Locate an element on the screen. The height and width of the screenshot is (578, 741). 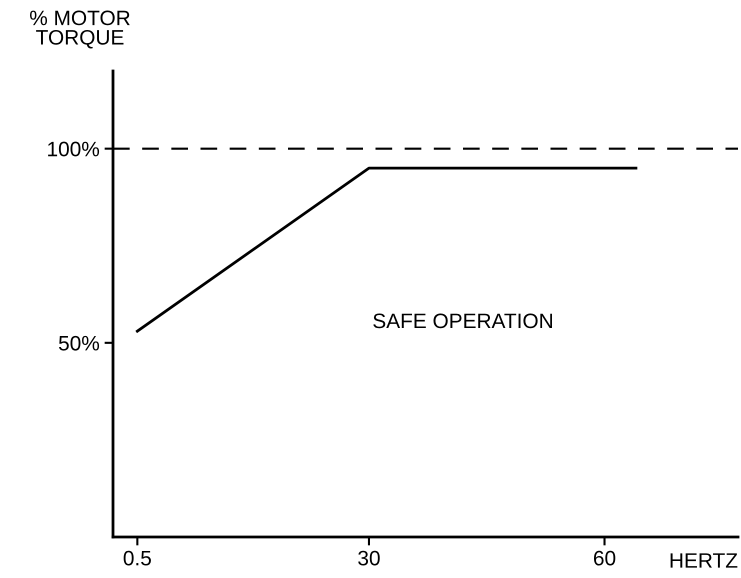
x-tick-label: 60 is located at coordinates (605, 558).